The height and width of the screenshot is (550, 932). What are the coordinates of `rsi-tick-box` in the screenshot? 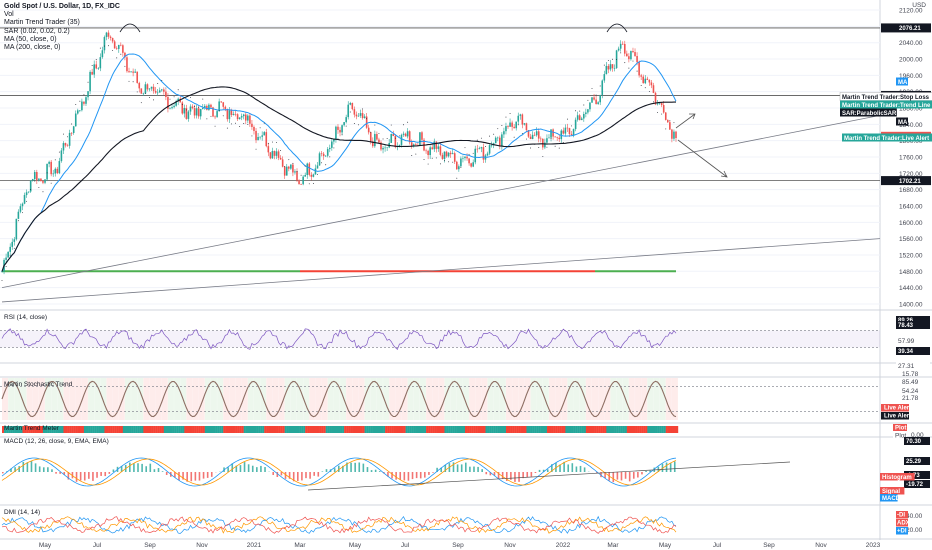 It's located at (913, 325).